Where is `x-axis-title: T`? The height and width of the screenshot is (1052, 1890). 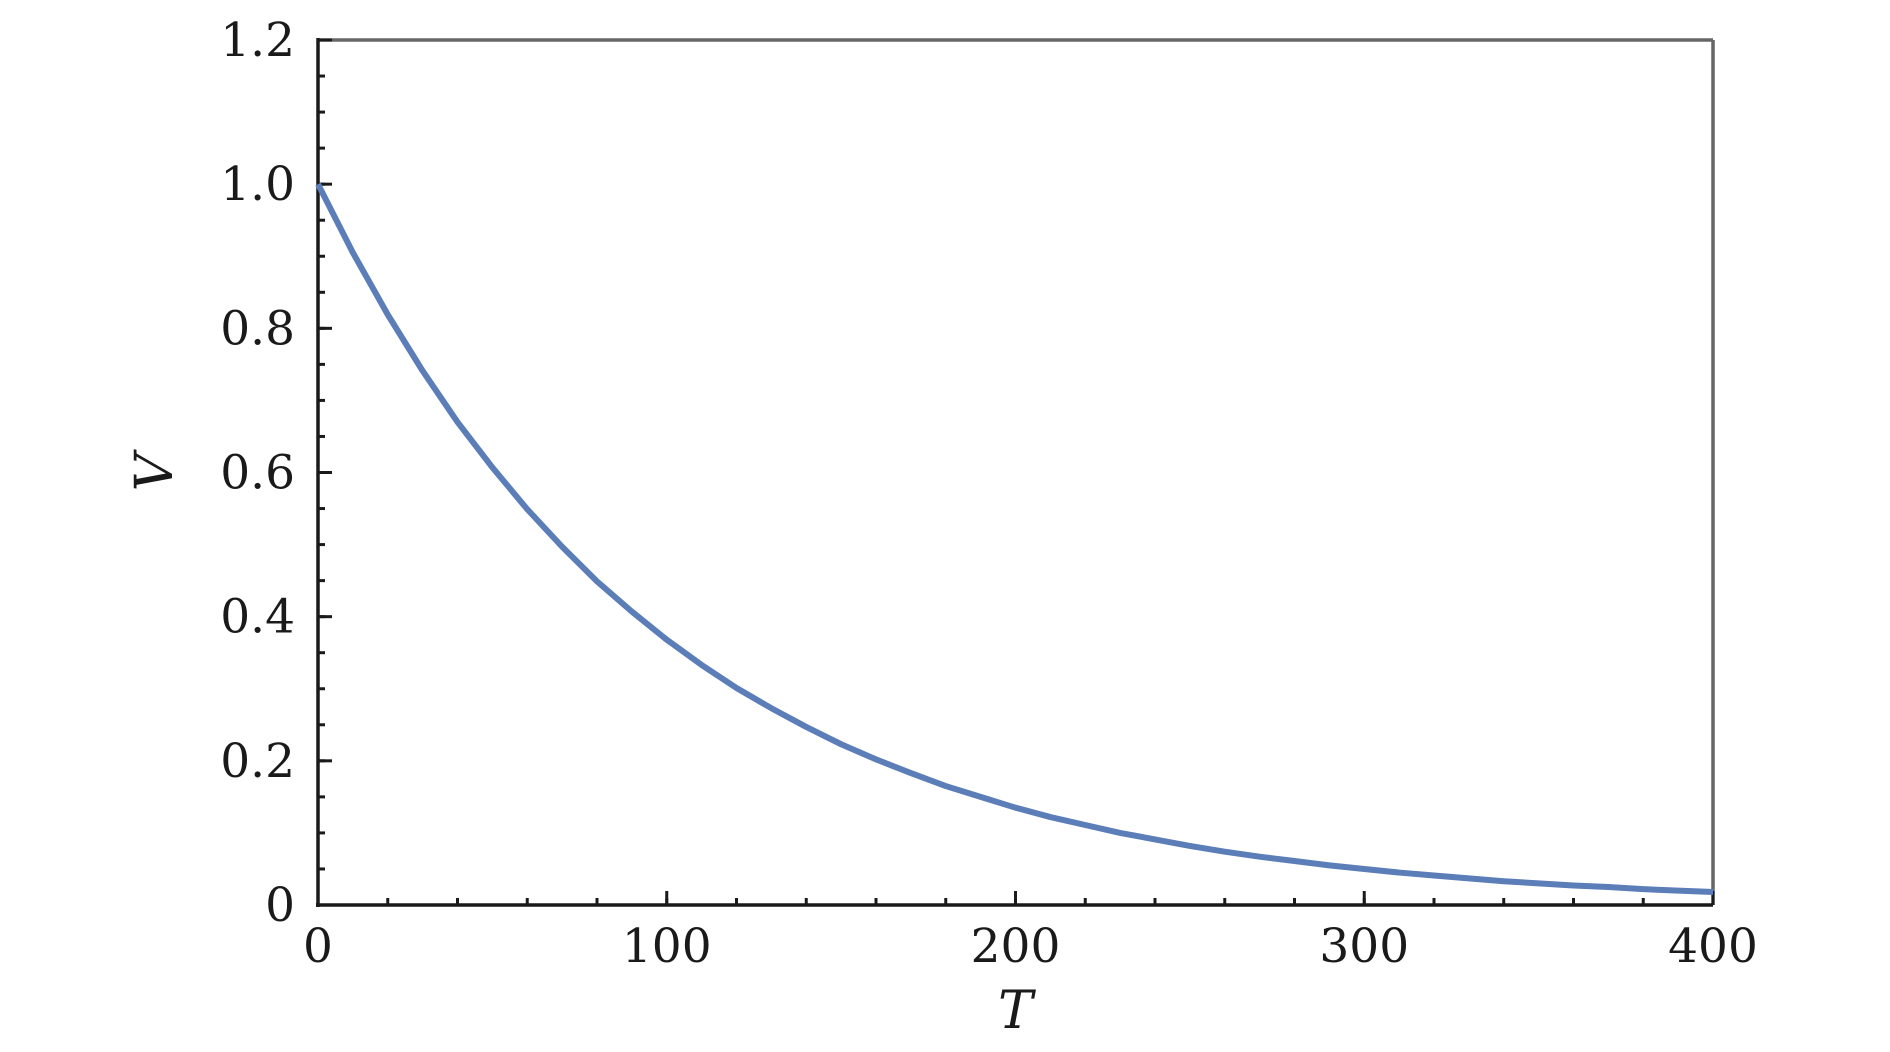
x-axis-title: T is located at coordinates (1017, 1011).